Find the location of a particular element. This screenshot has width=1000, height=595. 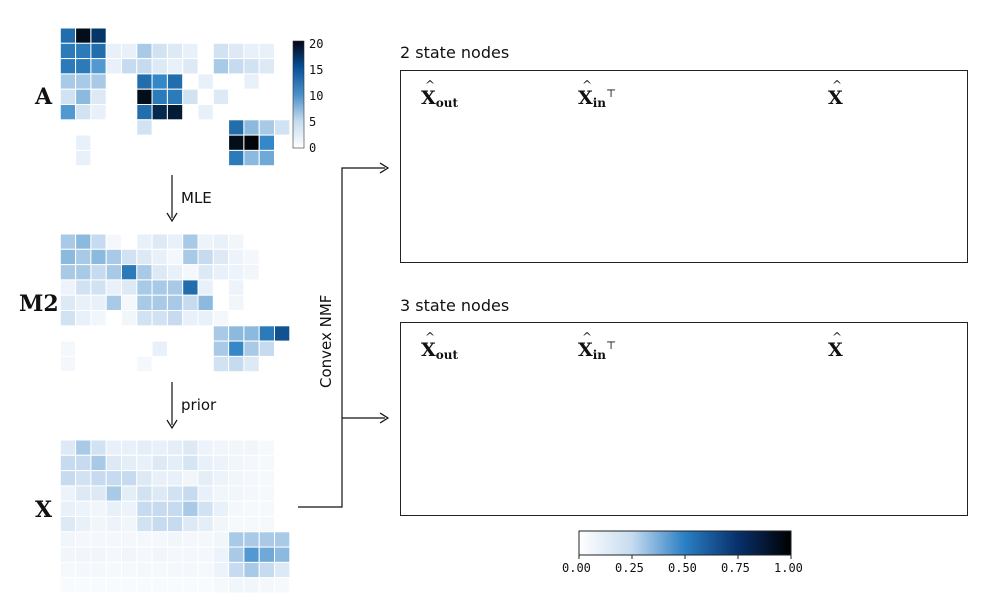

header-xin-transpose: Xin⊤ is located at coordinates (597, 346).